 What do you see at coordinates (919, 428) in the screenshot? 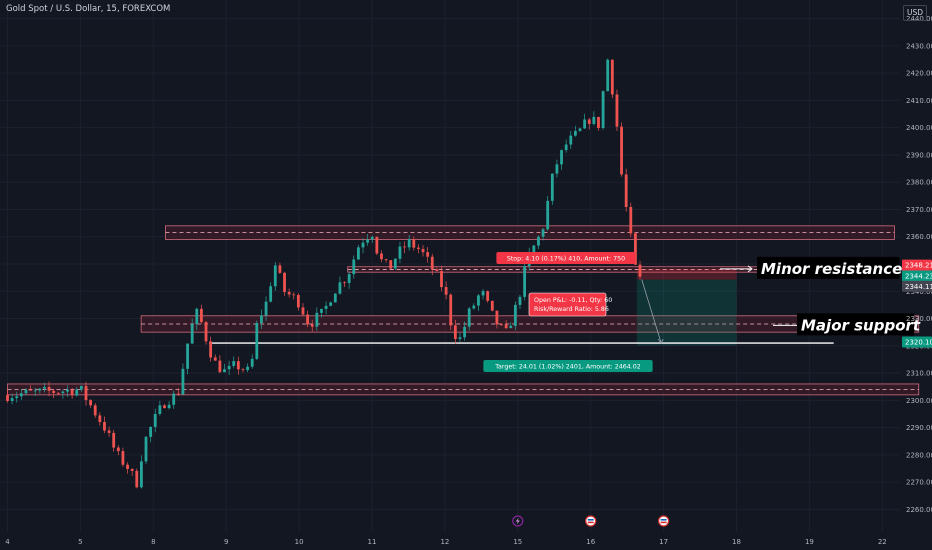
I see `y-tick-label: 2290.00` at bounding box center [919, 428].